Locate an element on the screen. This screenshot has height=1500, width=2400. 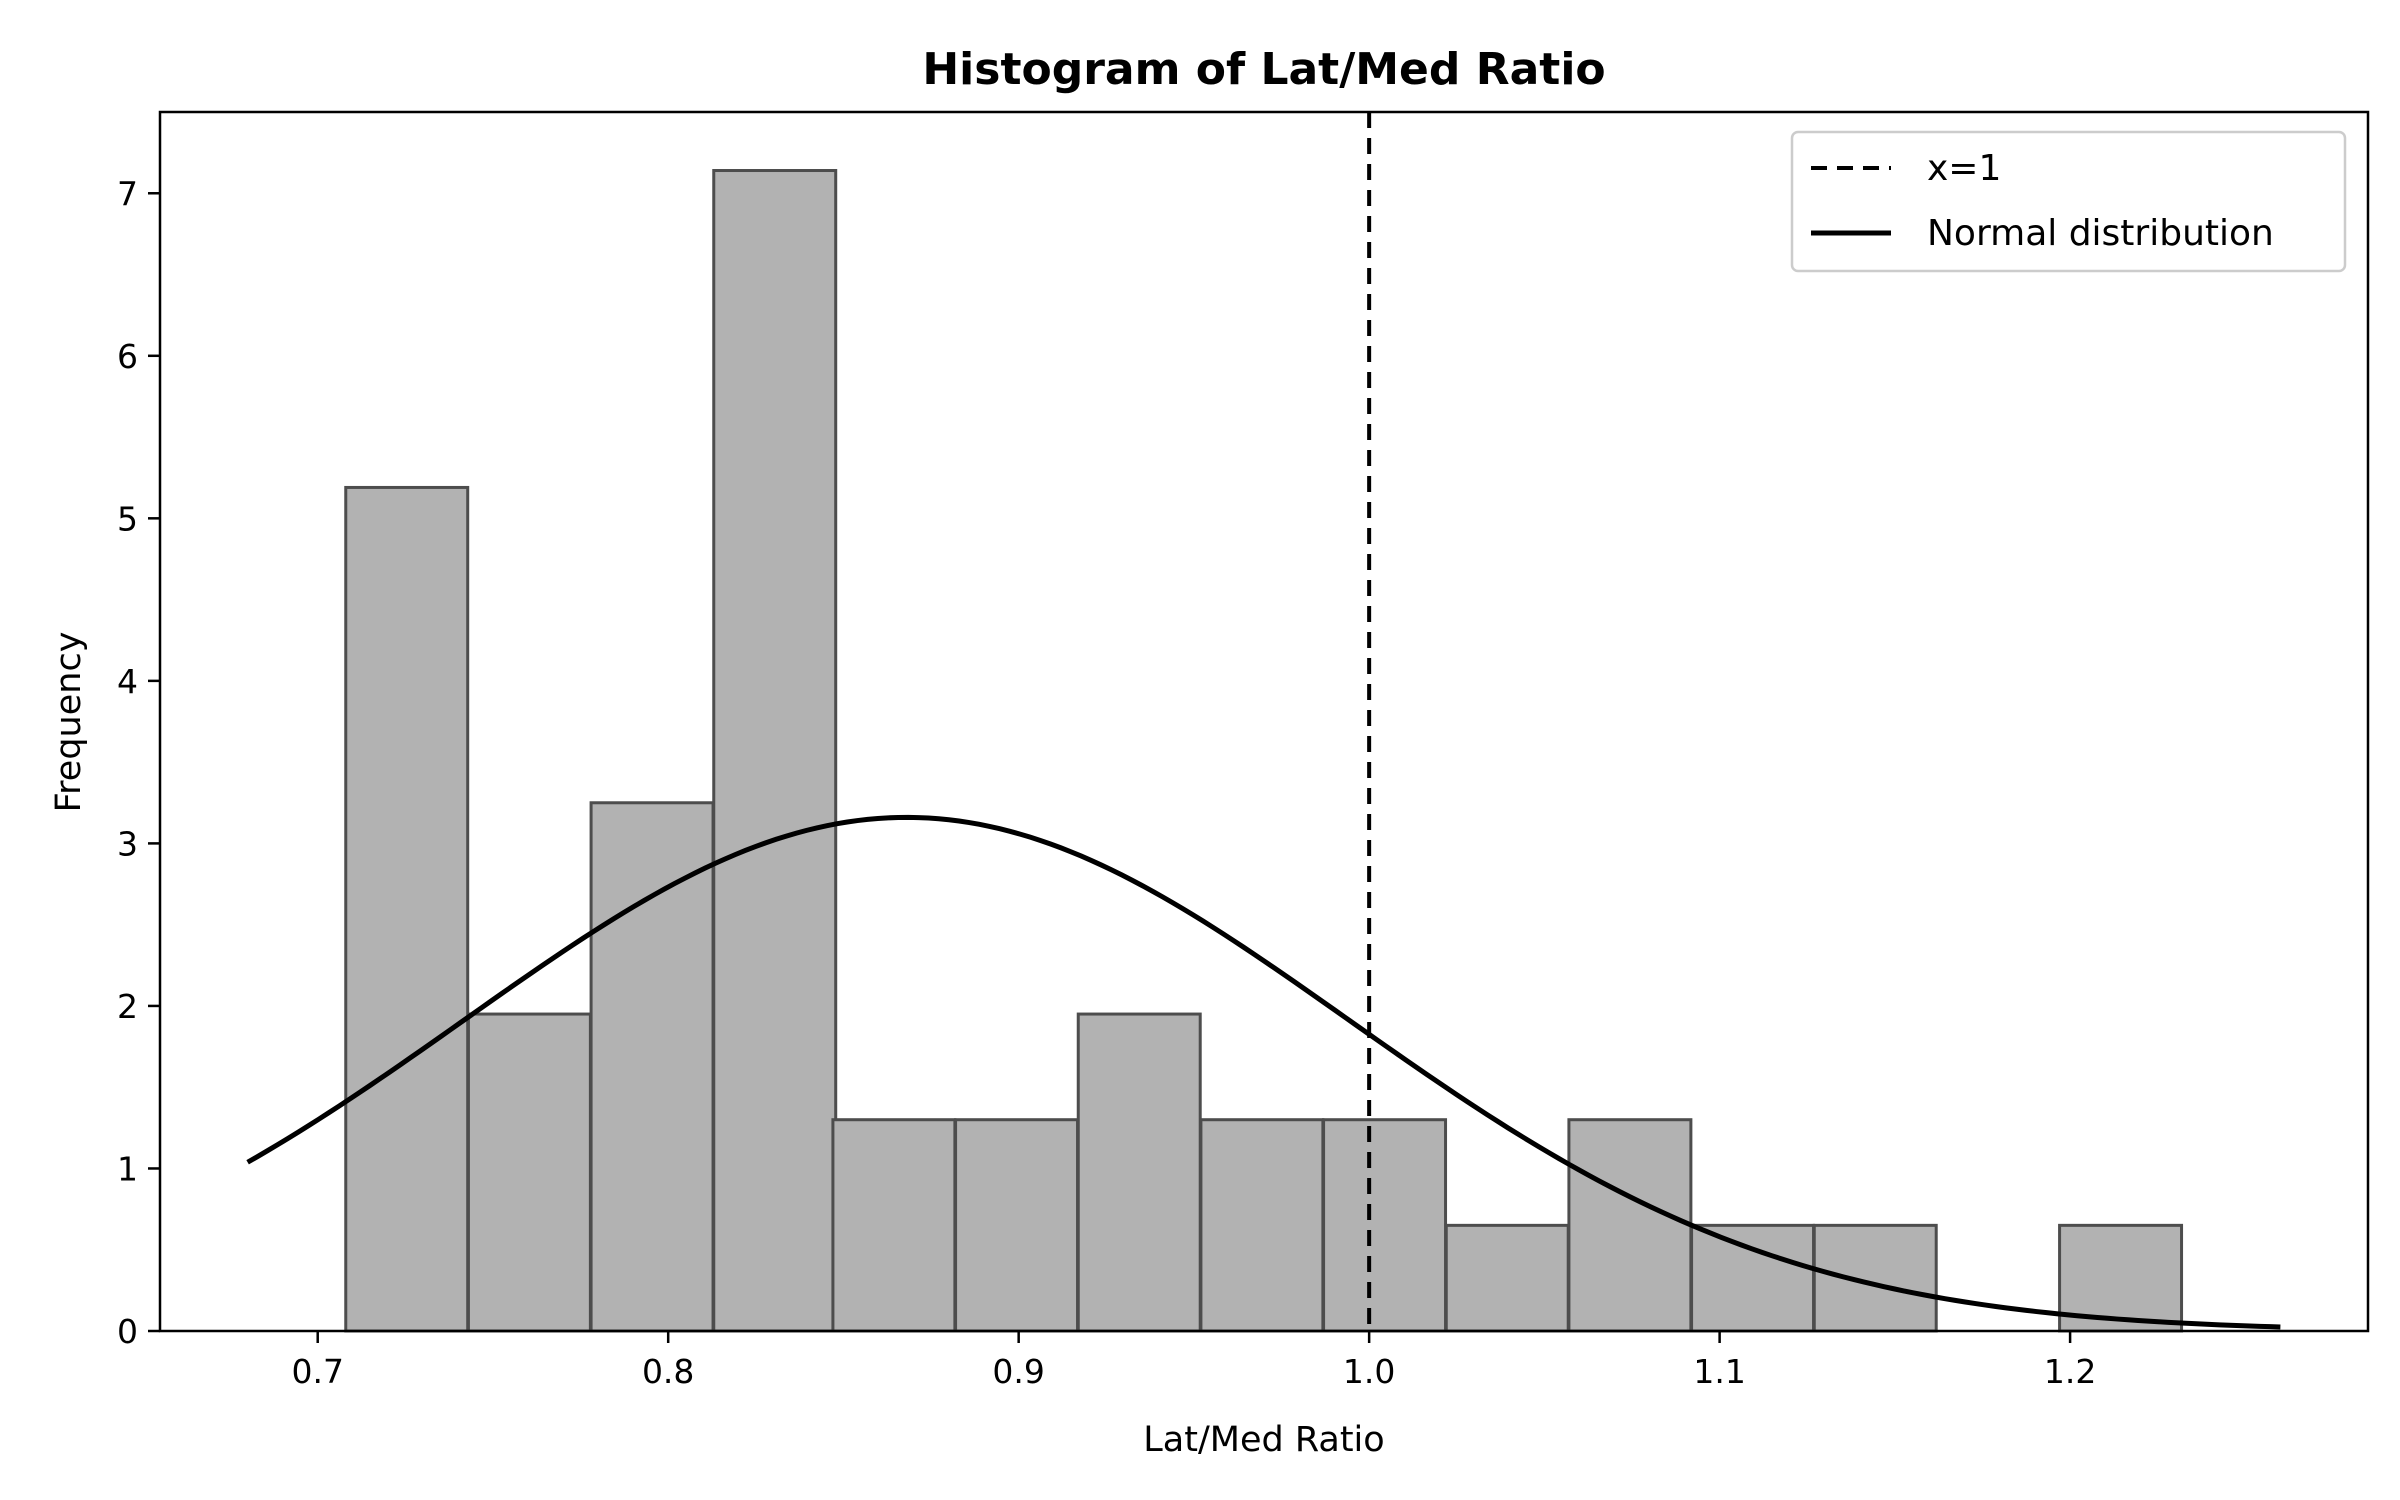
y-axis-label: Frequency is located at coordinates (69, 722).